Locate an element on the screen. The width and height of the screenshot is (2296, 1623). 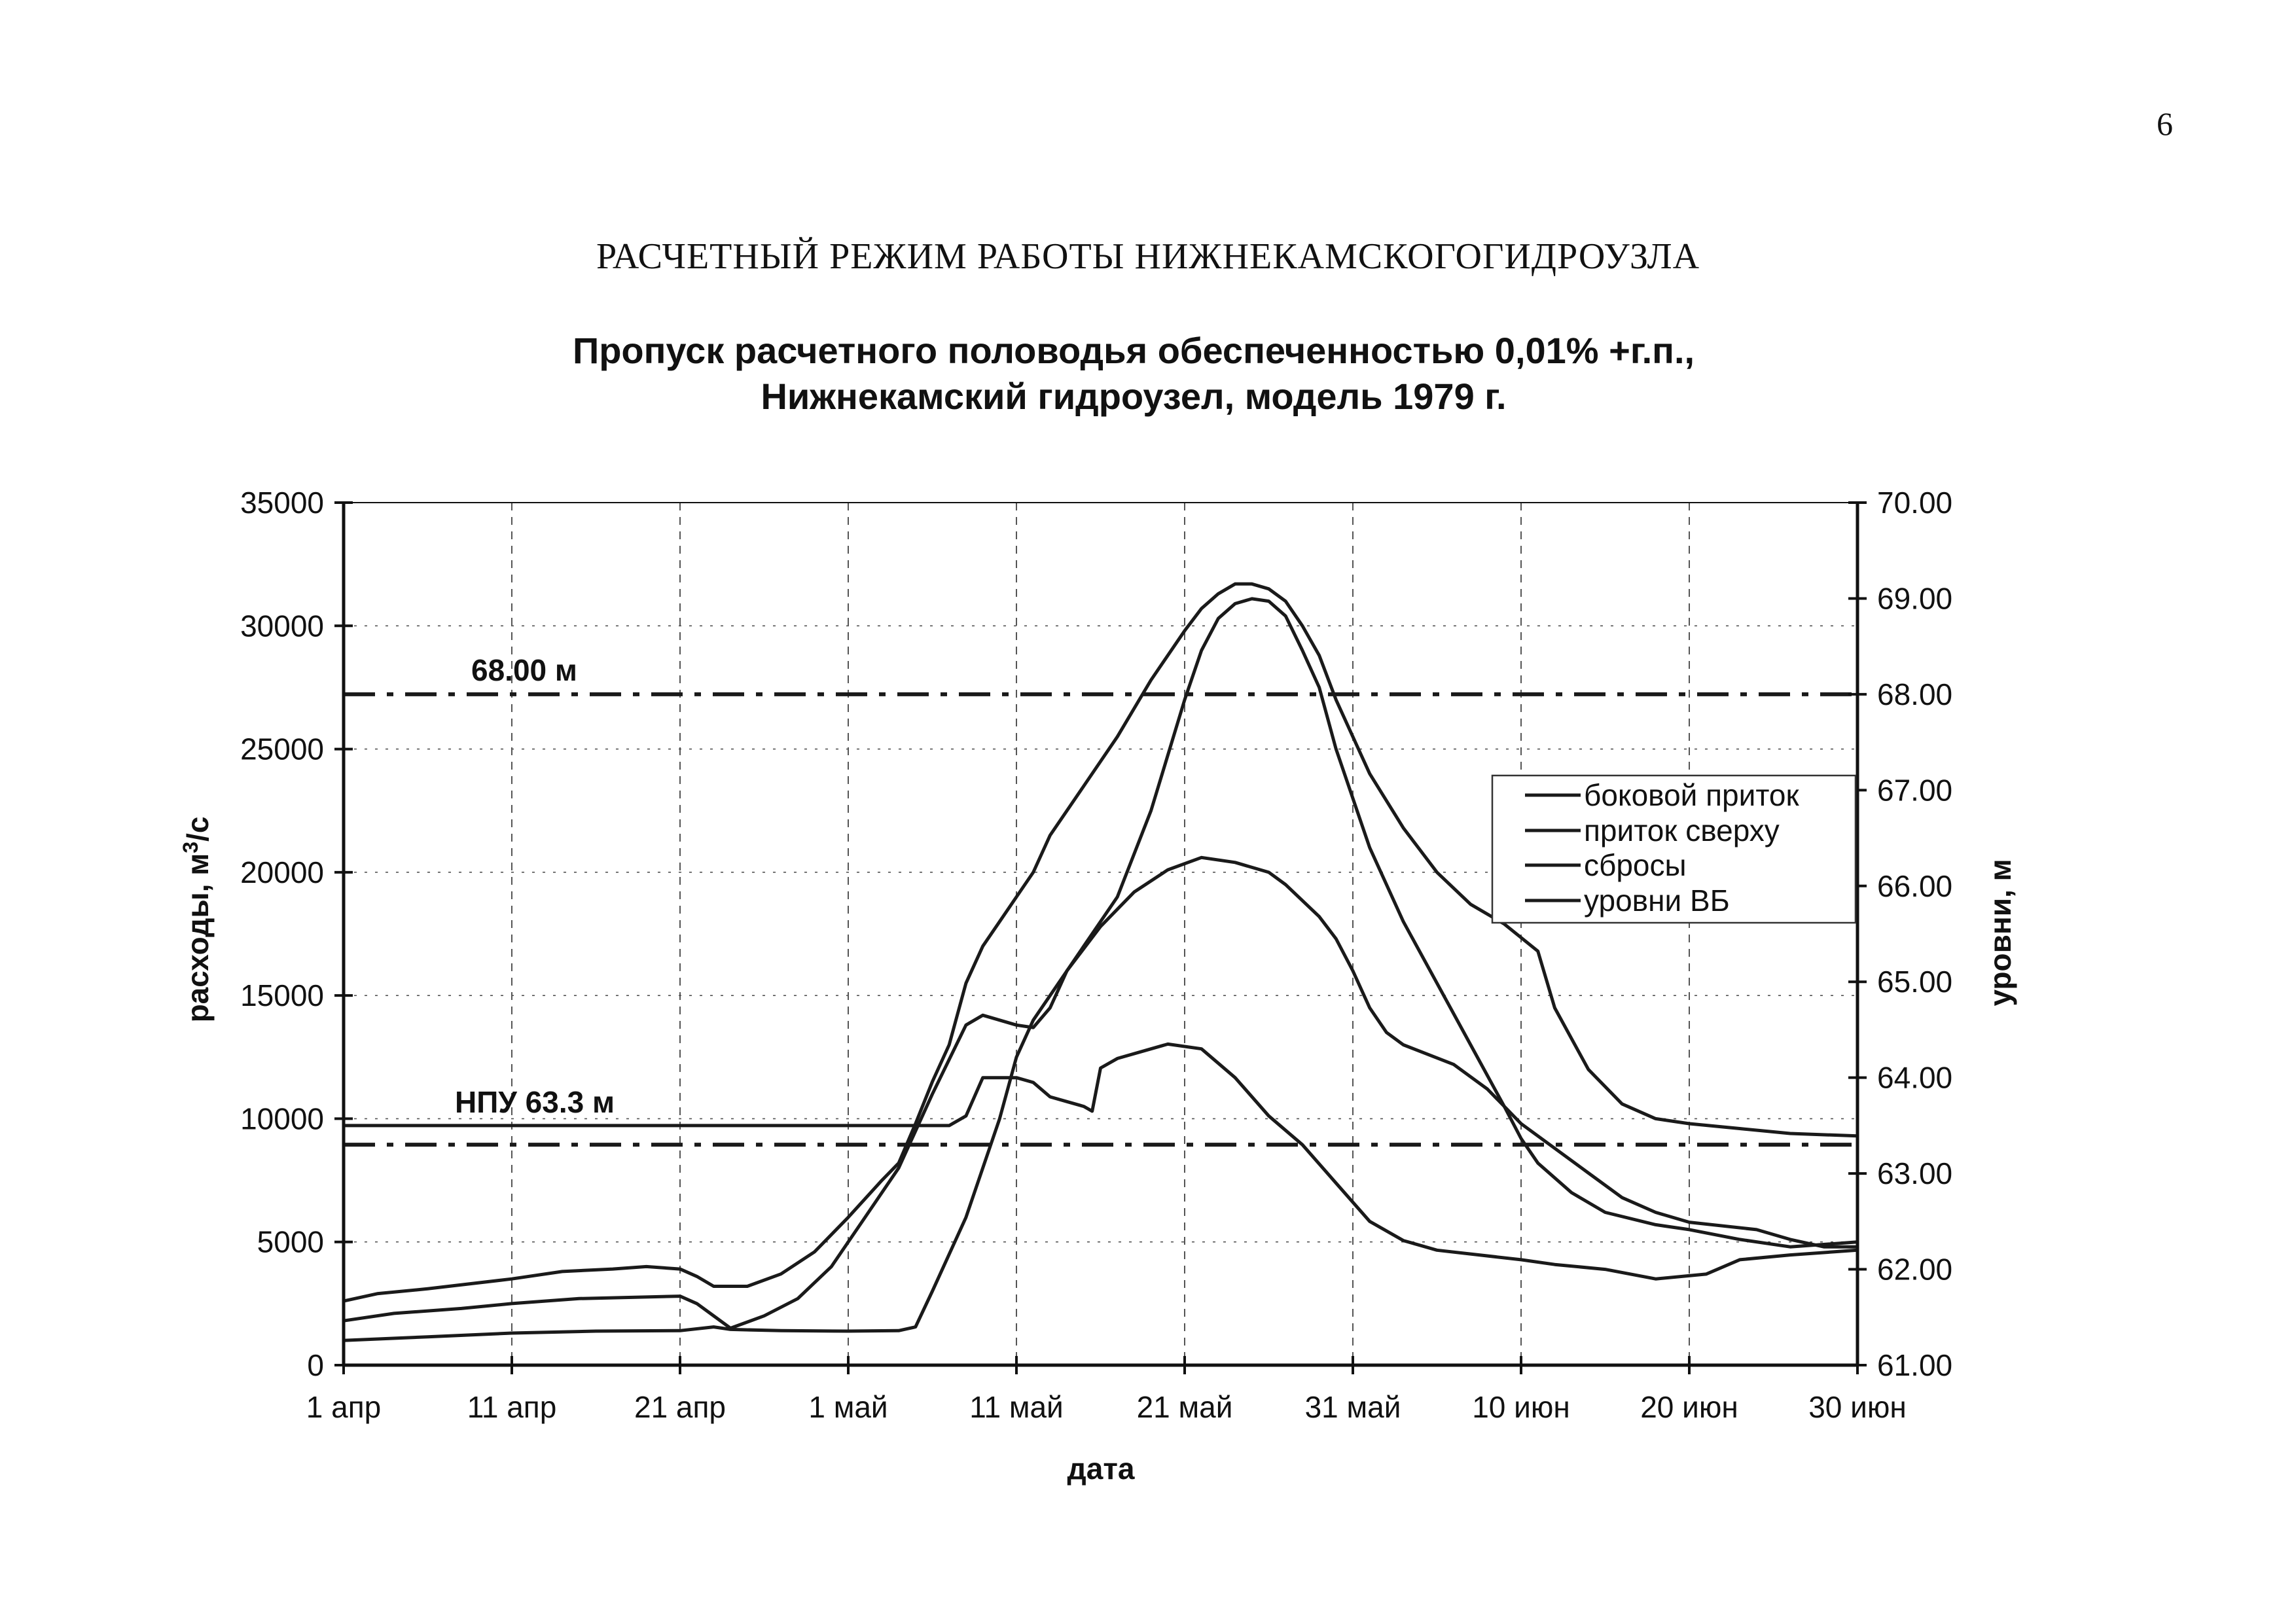
x-tick-label: 10 июн is located at coordinates (1521, 1407).